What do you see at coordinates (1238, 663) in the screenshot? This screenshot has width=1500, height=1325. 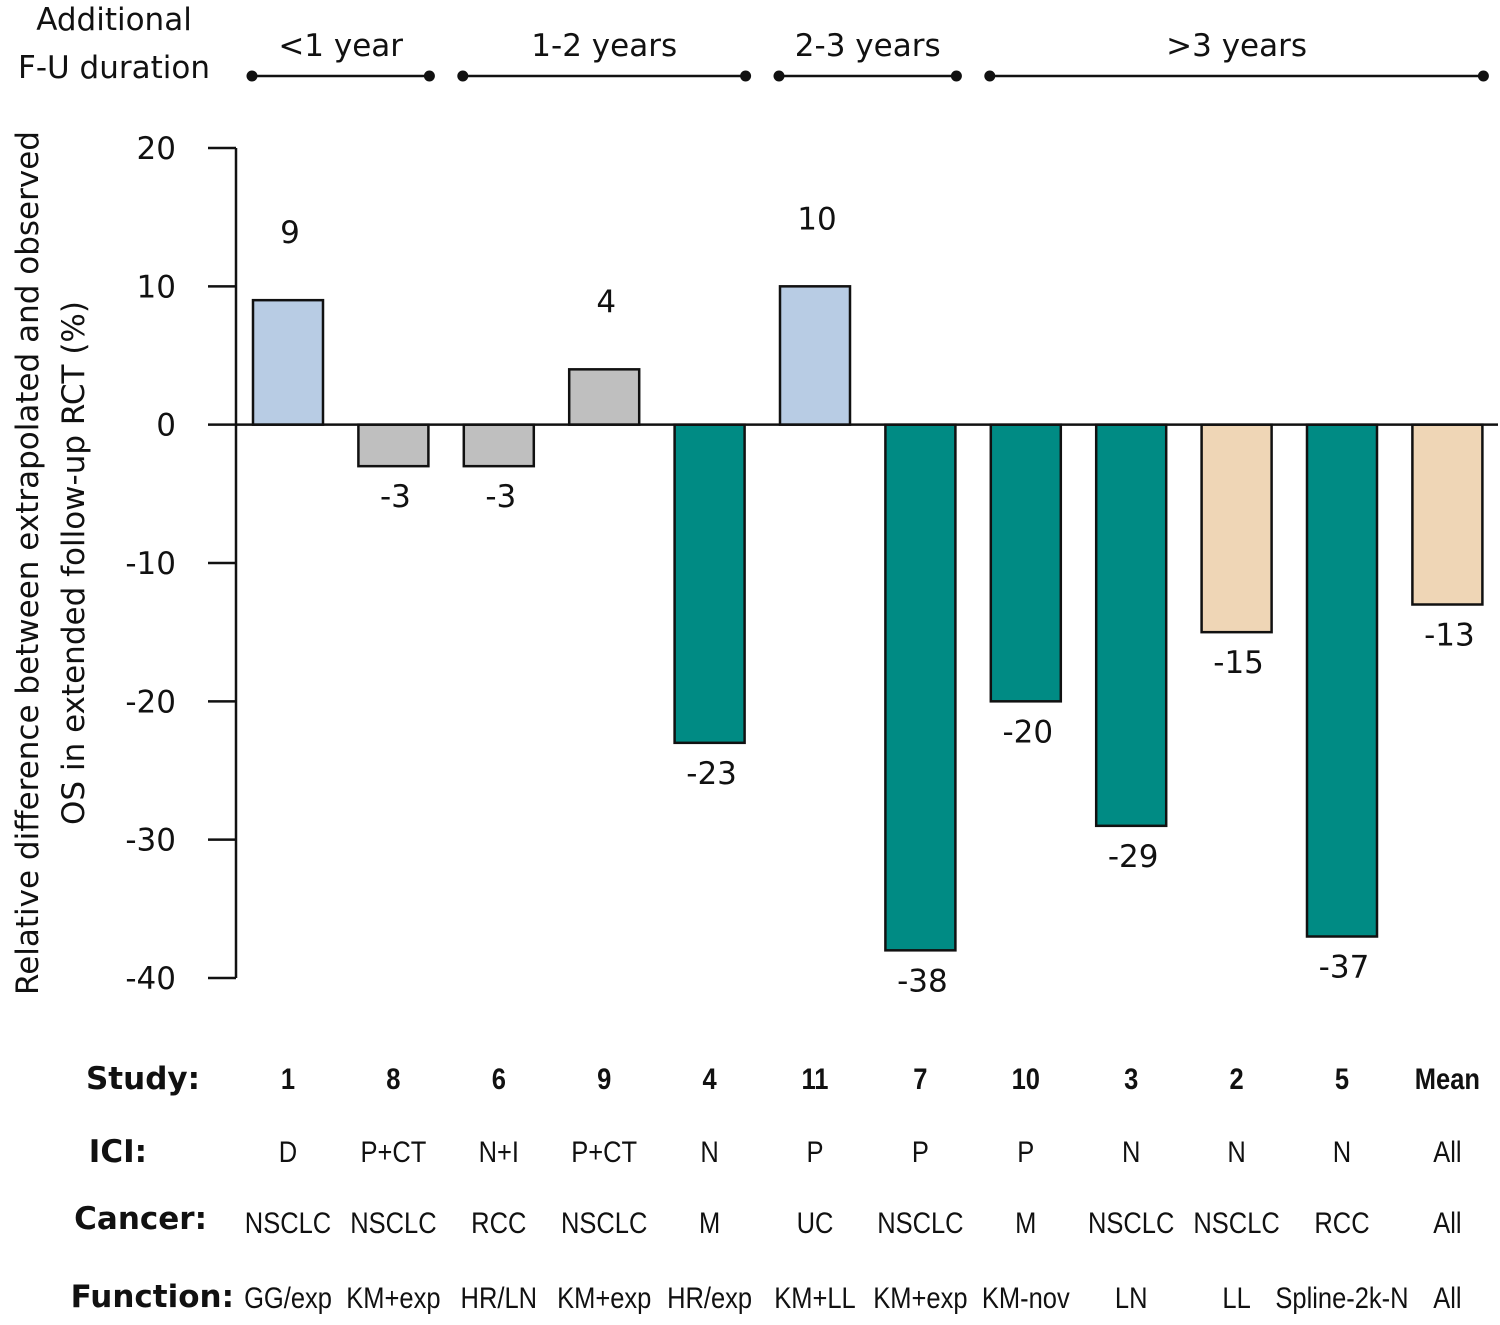 I see `data-label: -15` at bounding box center [1238, 663].